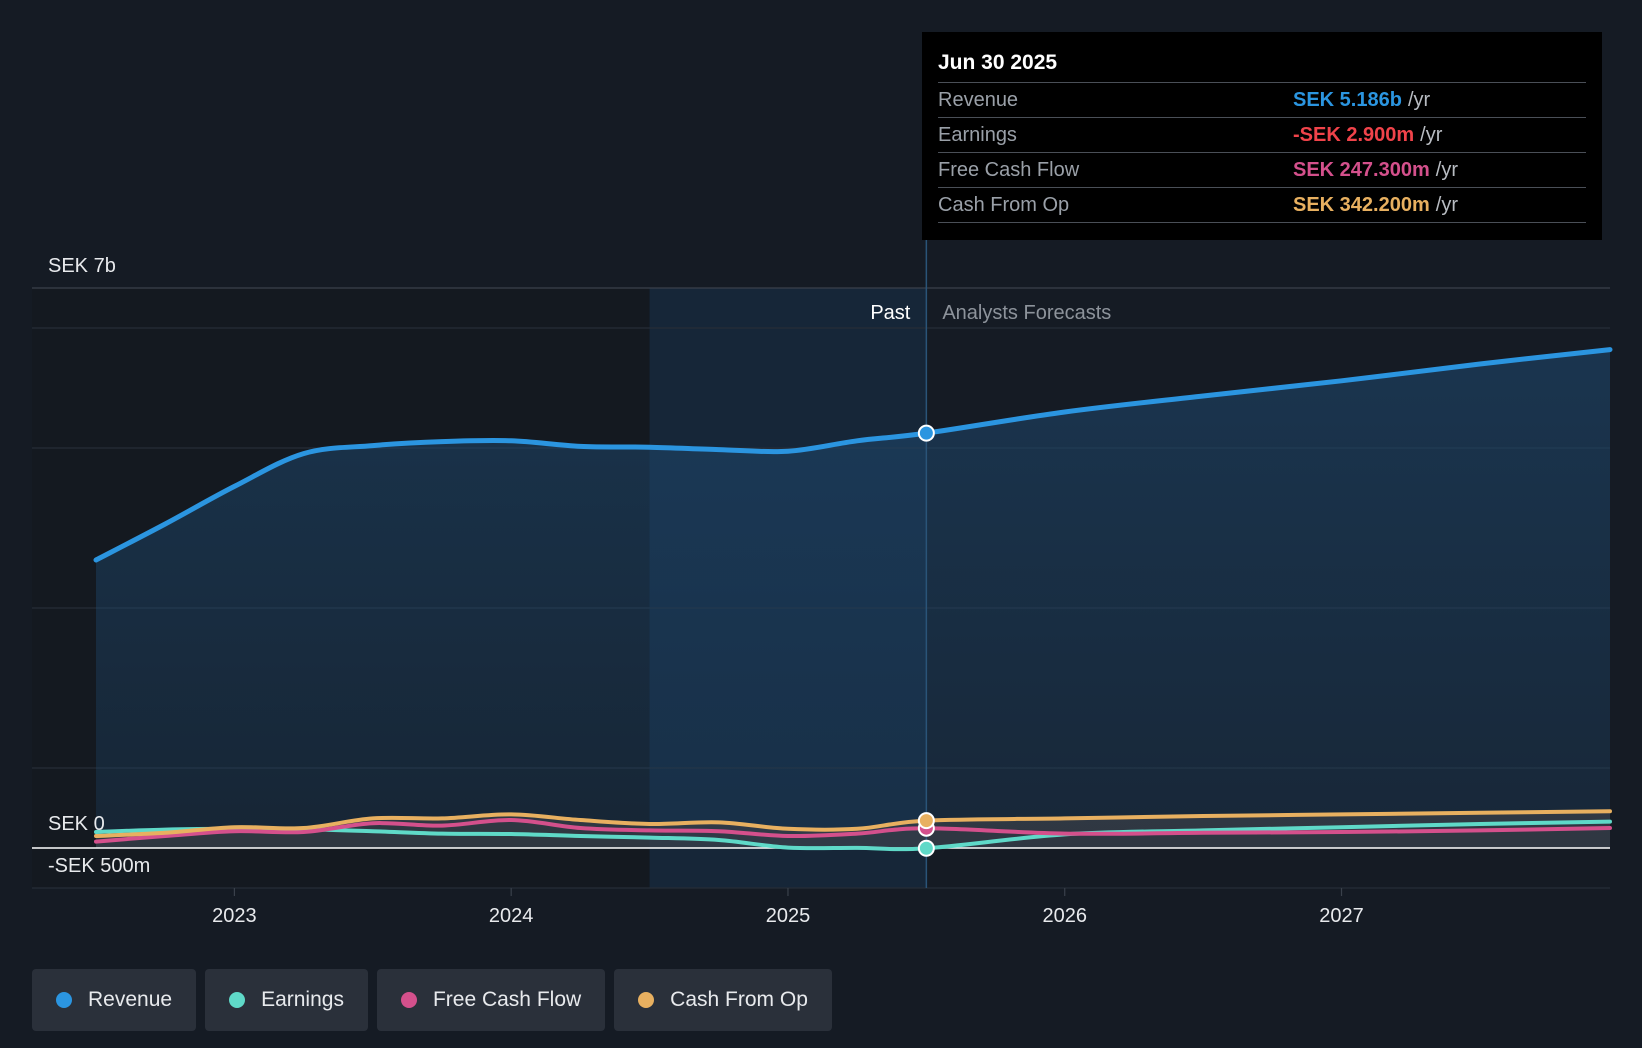  Describe the element at coordinates (926, 640) in the screenshot. I see `markers` at that location.